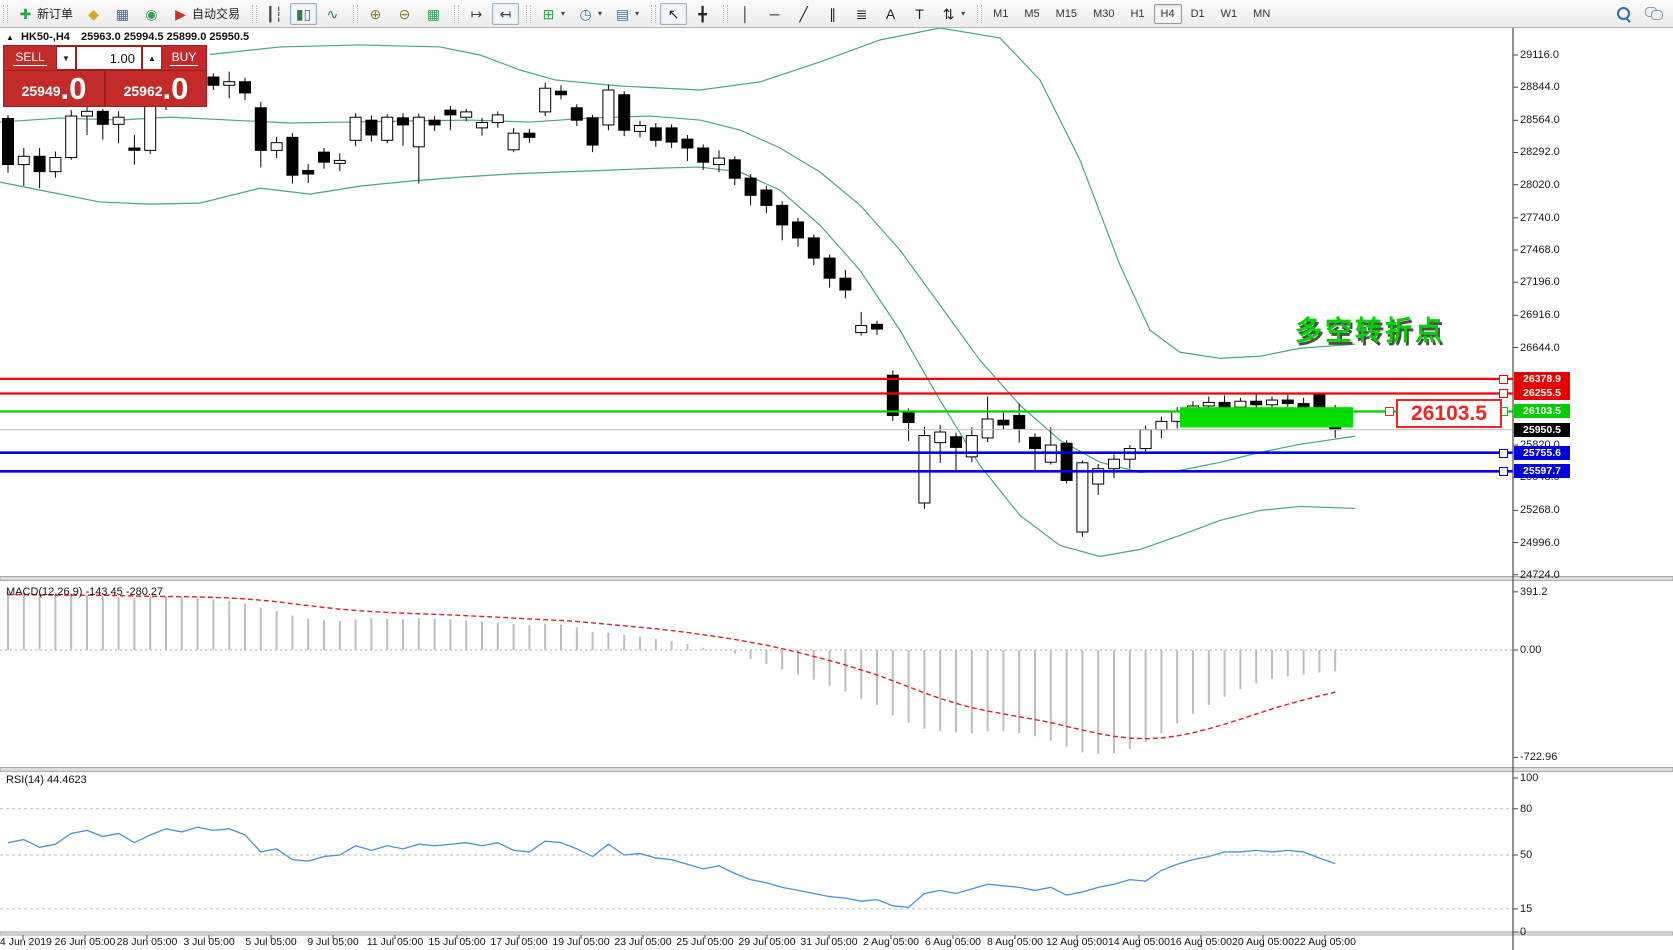  I want to click on time-axis-label: 25 Jul 05:00, so click(705, 942).